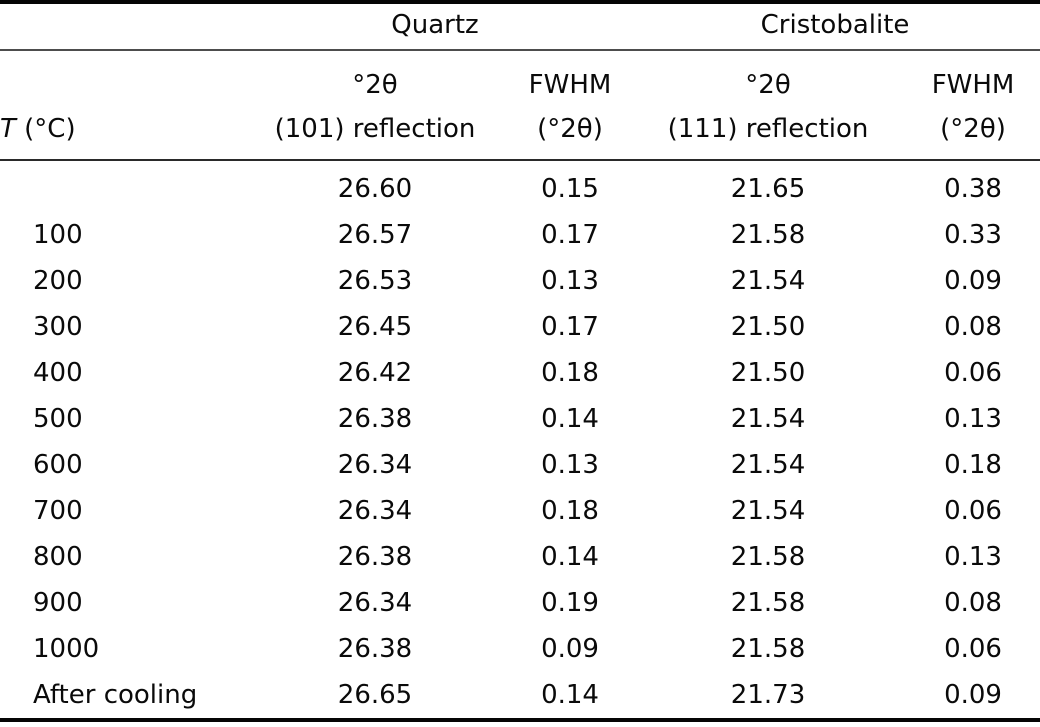 The width and height of the screenshot is (1040, 727). What do you see at coordinates (973, 189) in the screenshot?
I see `cell-cristobalite-fwhm: 0.38` at bounding box center [973, 189].